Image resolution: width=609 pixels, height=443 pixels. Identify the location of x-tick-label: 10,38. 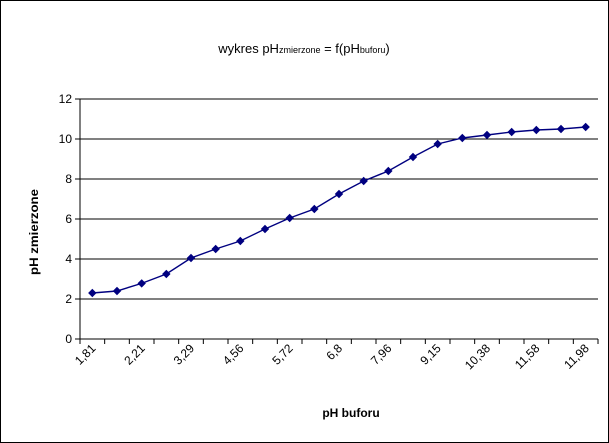
(477, 356).